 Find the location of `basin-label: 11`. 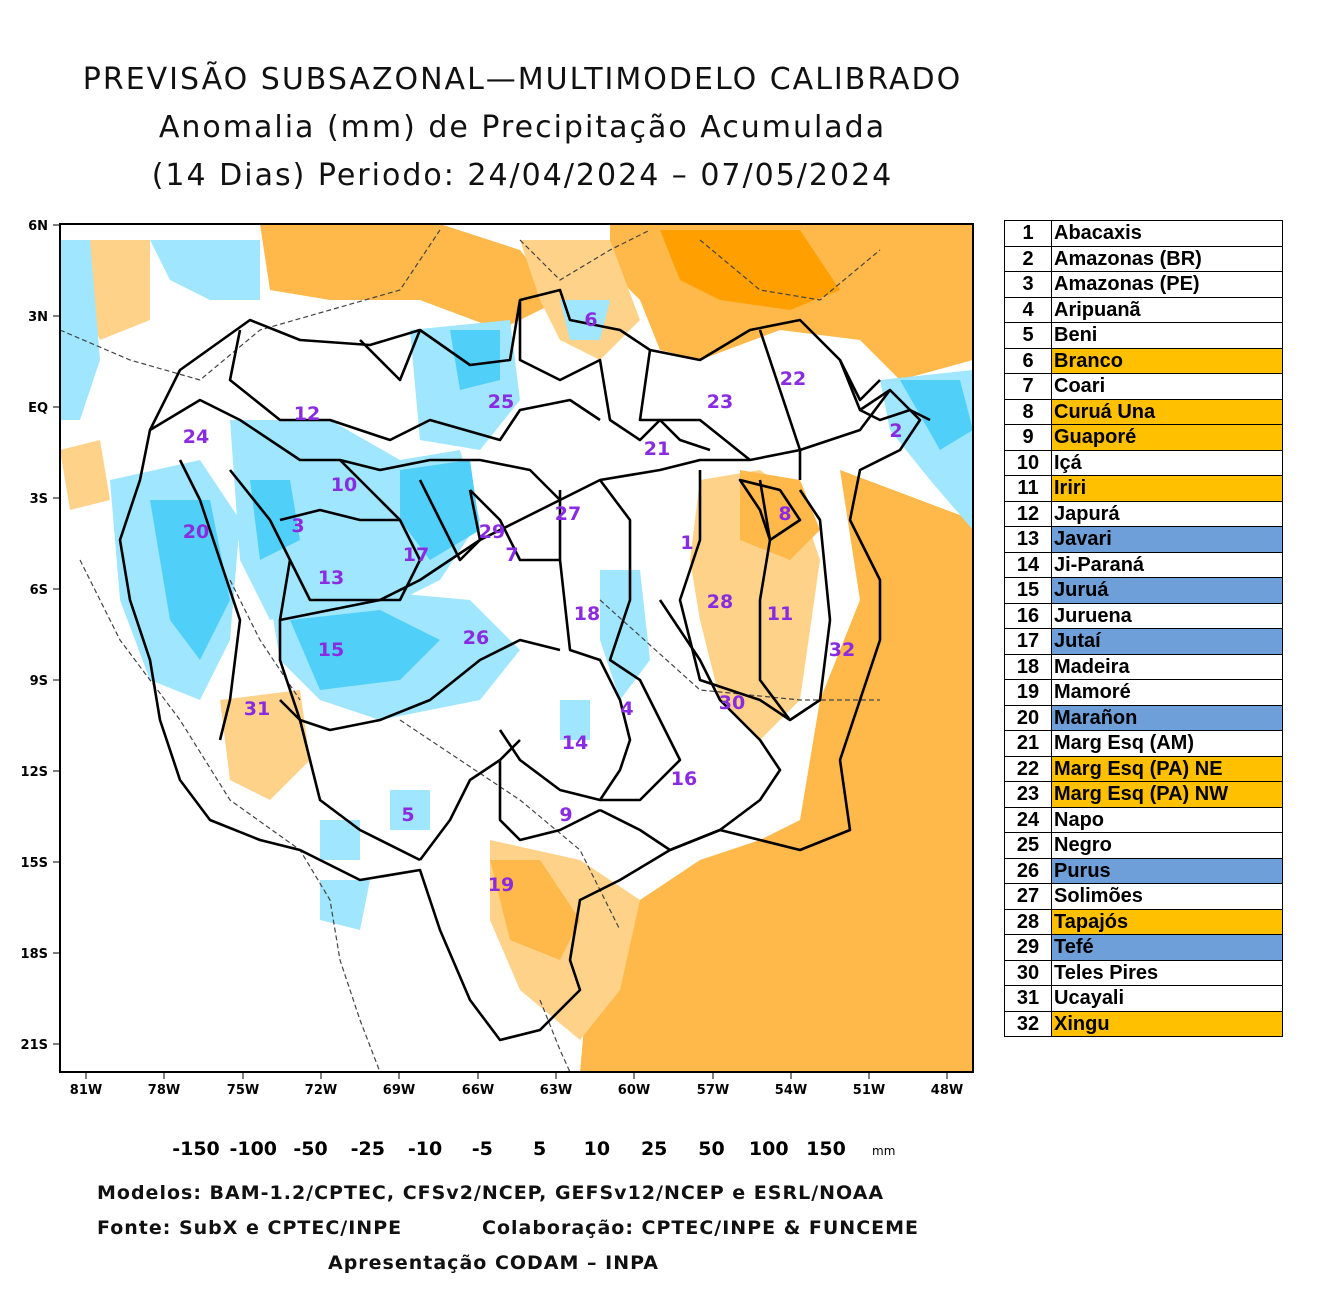

basin-label: 11 is located at coordinates (780, 614).